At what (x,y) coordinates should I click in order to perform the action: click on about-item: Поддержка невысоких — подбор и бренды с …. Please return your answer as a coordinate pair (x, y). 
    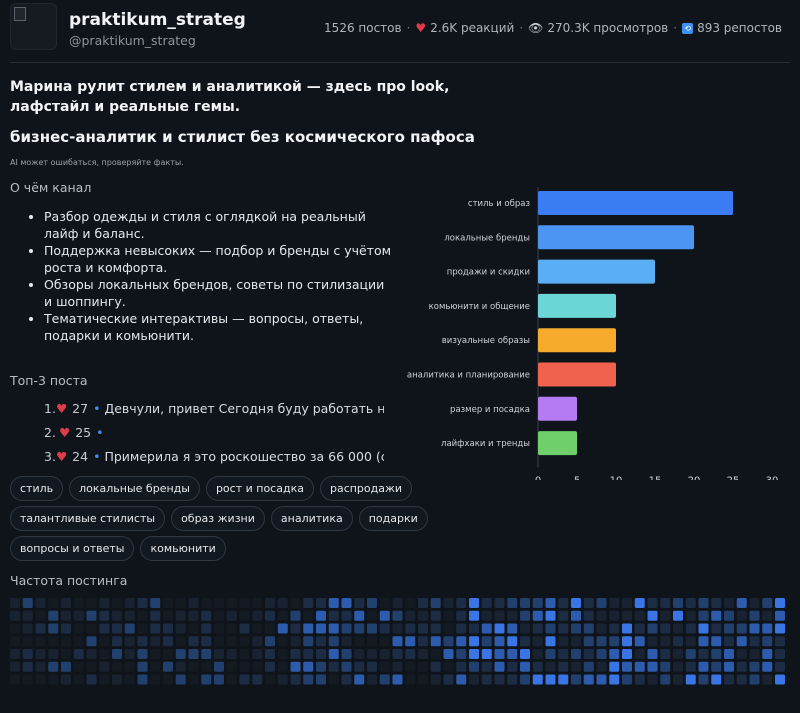
    Looking at the image, I should click on (211, 259).